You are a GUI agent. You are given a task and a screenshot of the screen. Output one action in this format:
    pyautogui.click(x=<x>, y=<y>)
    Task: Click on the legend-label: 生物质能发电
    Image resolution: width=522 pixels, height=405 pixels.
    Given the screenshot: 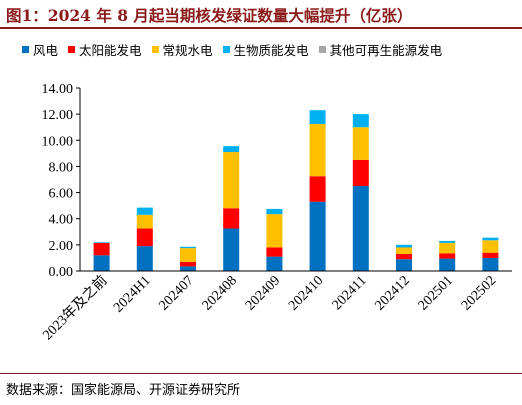 What is the action you would take?
    pyautogui.click(x=271, y=50)
    